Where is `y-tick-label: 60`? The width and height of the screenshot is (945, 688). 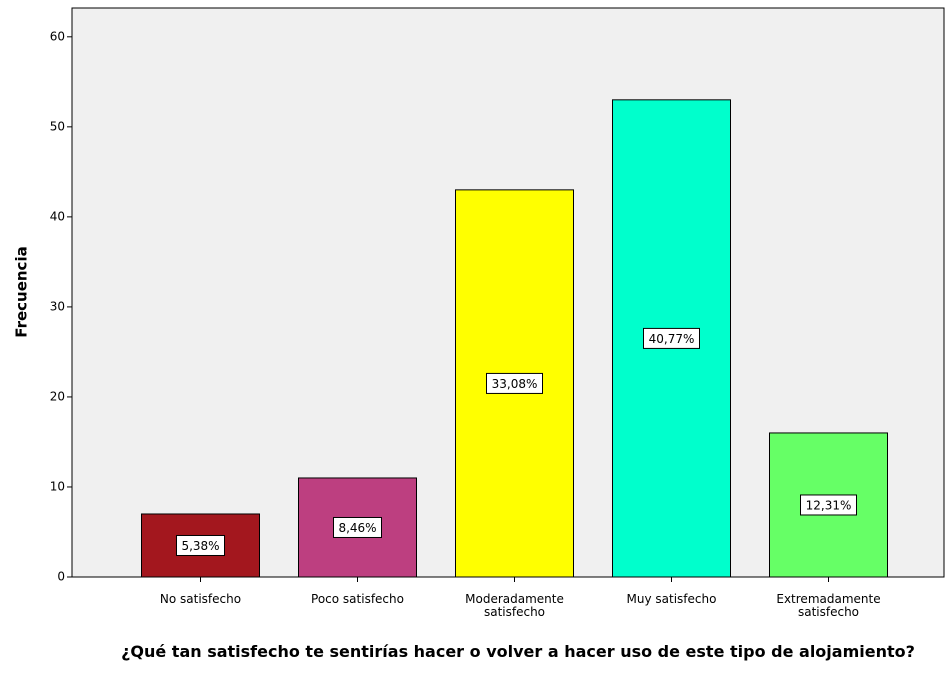 y-tick-label: 60 is located at coordinates (57, 36).